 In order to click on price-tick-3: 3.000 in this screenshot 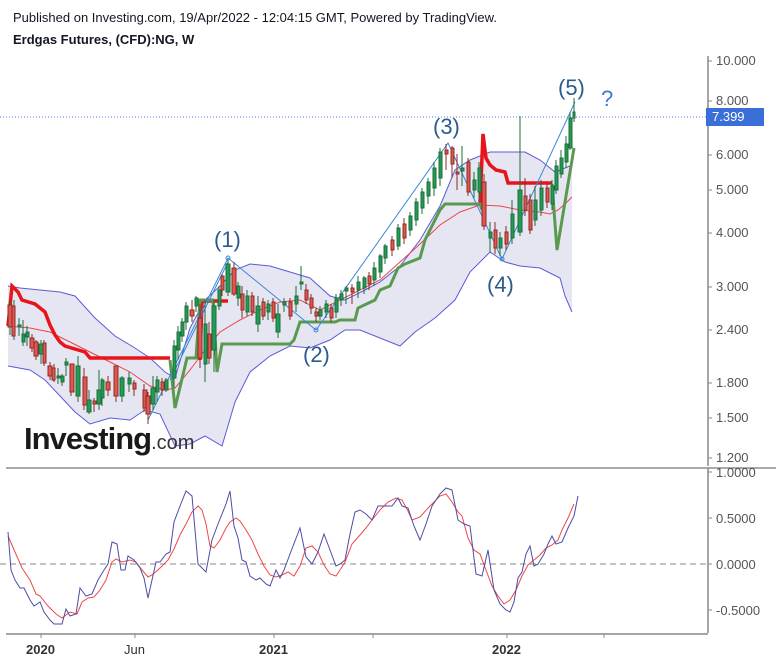, I will do `click(732, 286)`.